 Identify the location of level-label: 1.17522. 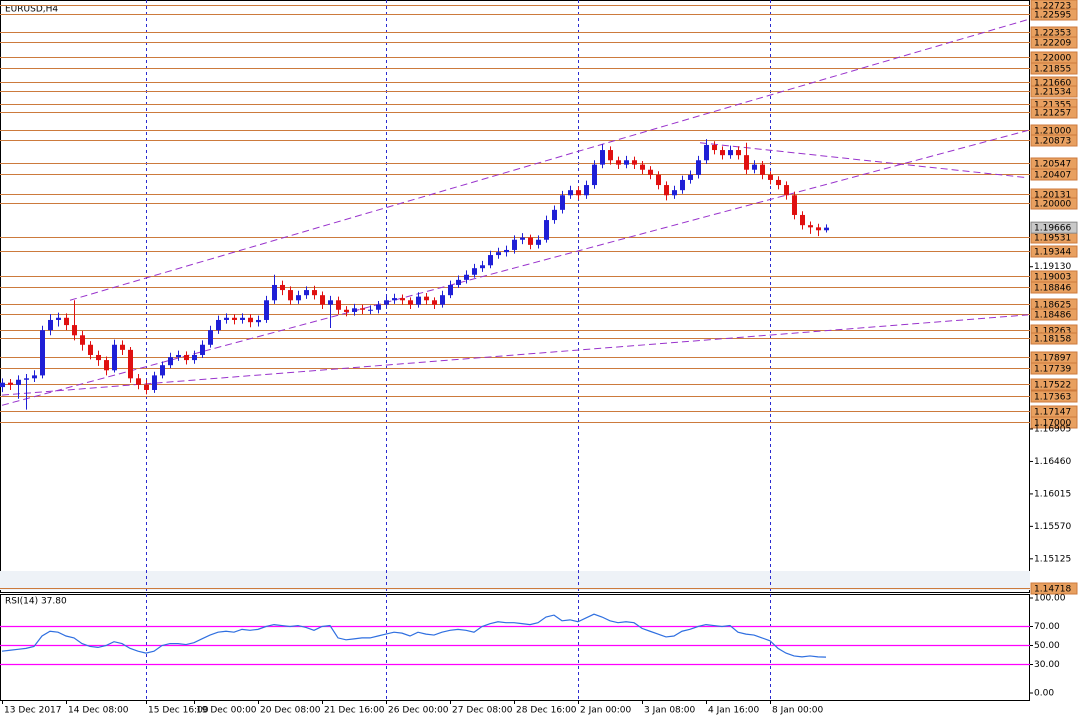
(1052, 386).